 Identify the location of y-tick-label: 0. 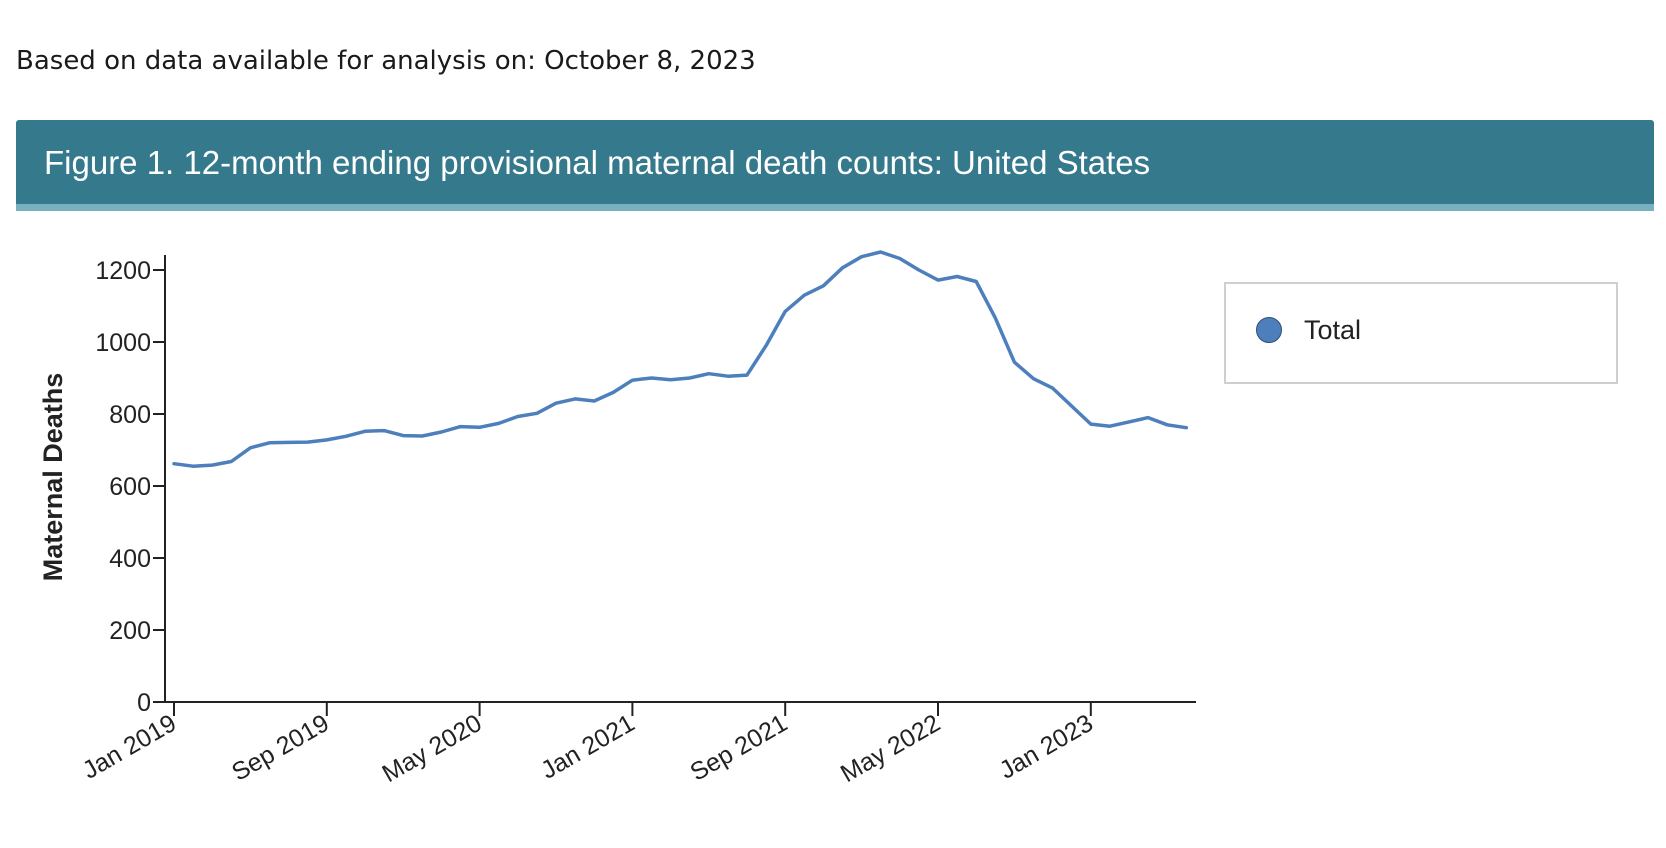
(144, 703).